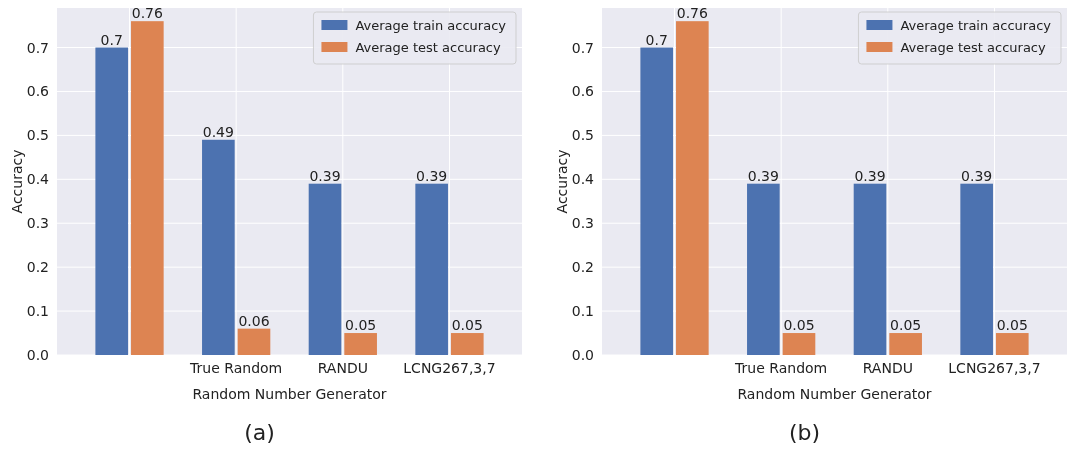 This screenshot has height=450, width=1075. What do you see at coordinates (254, 320) in the screenshot?
I see `data-label: 0.06` at bounding box center [254, 320].